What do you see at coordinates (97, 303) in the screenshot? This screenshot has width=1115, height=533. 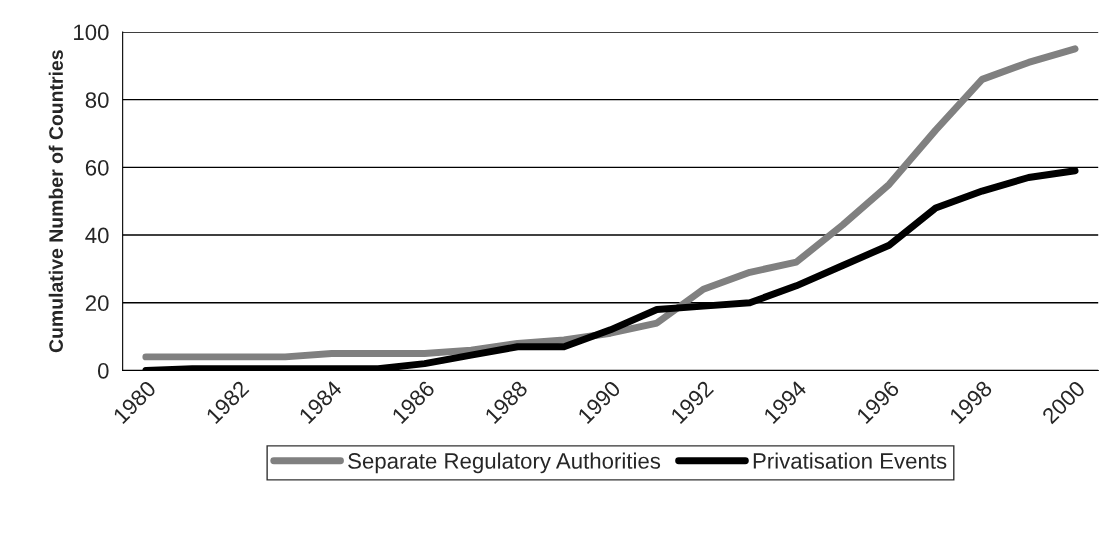 I see `y-tick-label: 20` at bounding box center [97, 303].